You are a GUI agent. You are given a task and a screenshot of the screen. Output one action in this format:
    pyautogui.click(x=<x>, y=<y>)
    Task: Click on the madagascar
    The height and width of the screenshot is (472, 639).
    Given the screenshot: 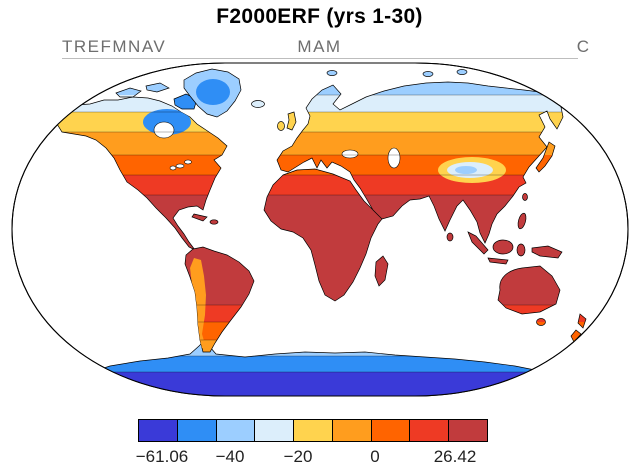 What is the action you would take?
    pyautogui.click(x=381, y=271)
    